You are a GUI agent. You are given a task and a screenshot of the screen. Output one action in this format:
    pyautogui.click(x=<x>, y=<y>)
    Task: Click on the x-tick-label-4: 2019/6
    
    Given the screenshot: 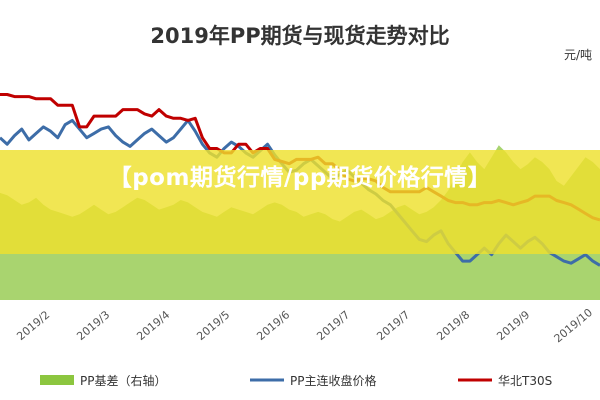 What is the action you would take?
    pyautogui.click(x=273, y=325)
    